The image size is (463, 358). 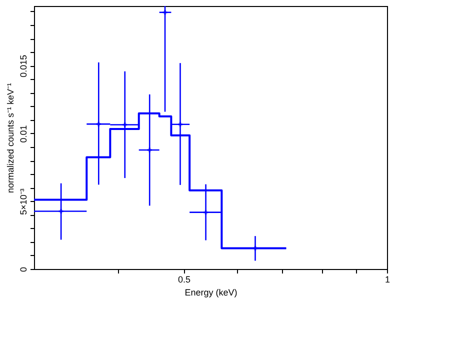 What do you see at coordinates (211, 293) in the screenshot?
I see `x-axis-title: Energy (keV)` at bounding box center [211, 293].